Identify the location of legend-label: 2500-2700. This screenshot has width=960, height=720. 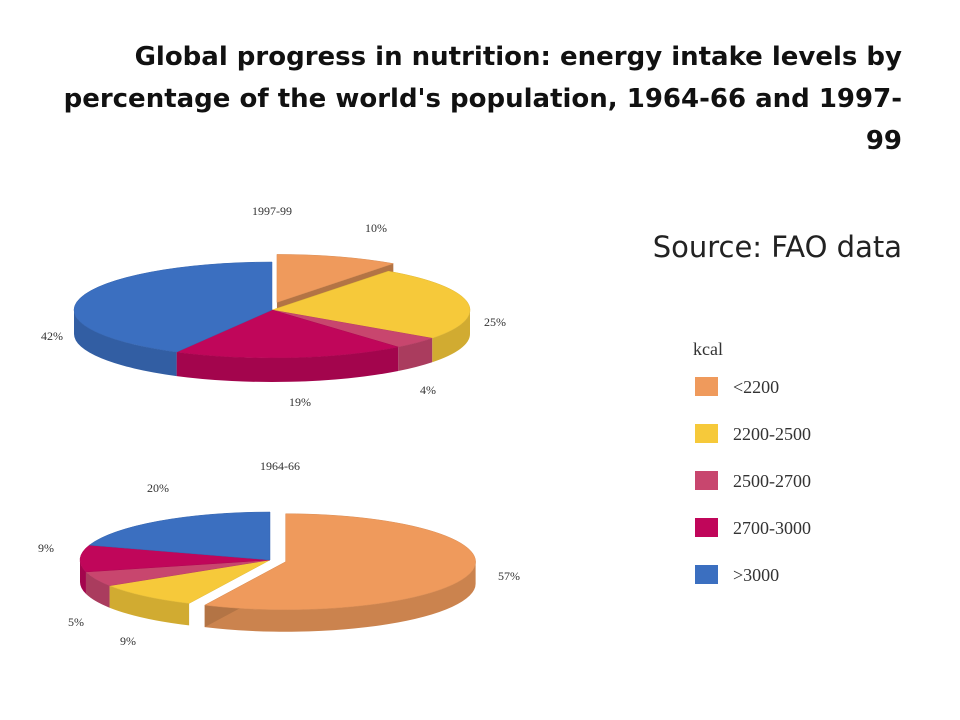
(772, 481).